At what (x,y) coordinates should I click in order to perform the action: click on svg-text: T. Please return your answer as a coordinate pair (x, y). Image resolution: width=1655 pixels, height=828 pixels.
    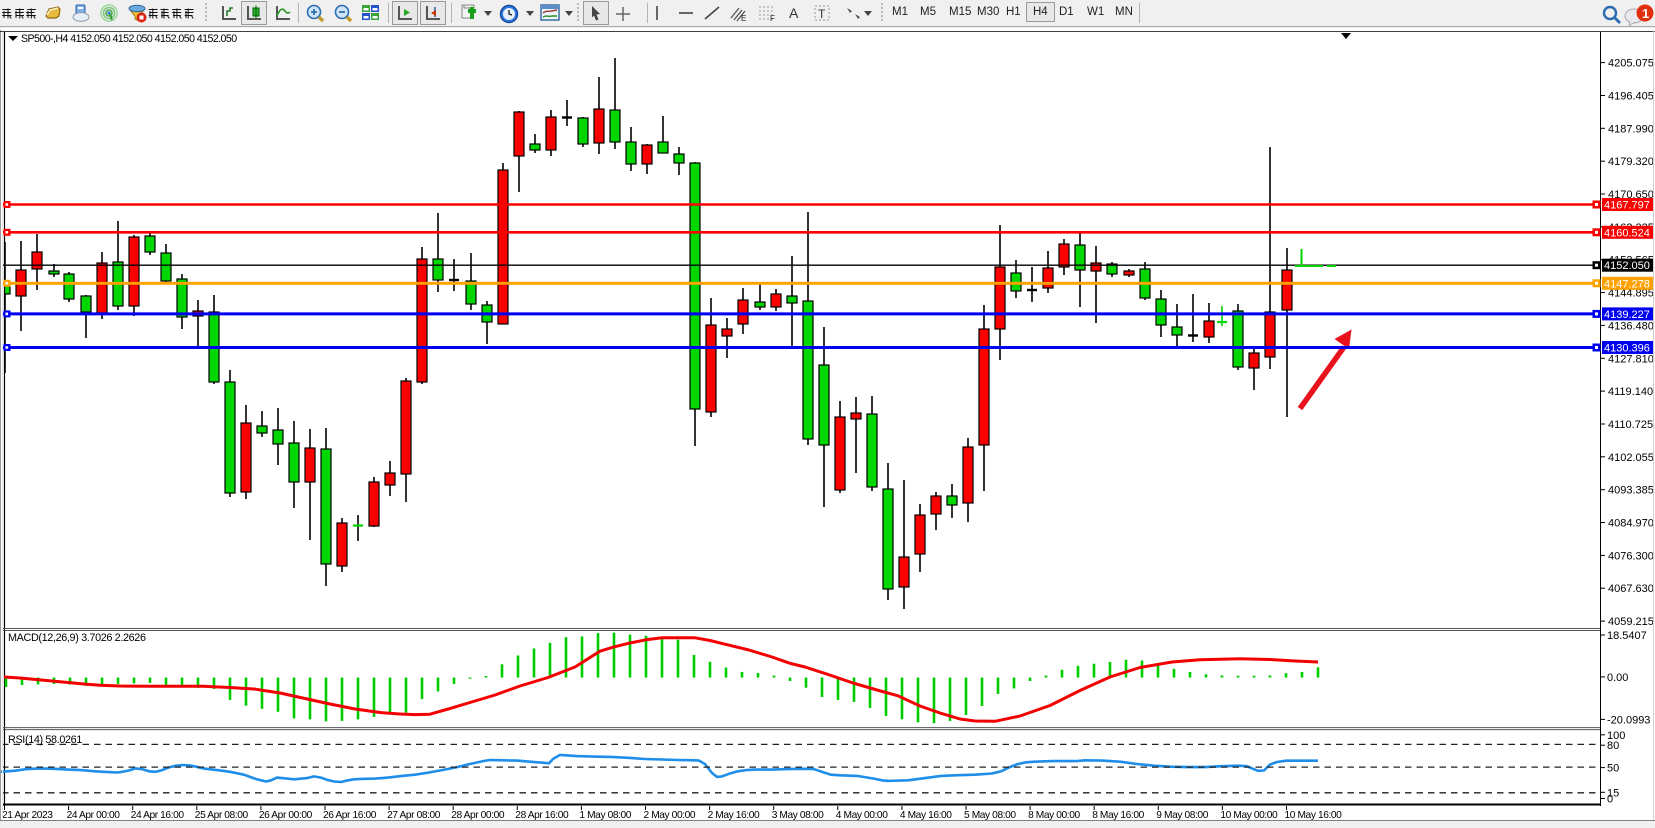
    Looking at the image, I should click on (822, 14).